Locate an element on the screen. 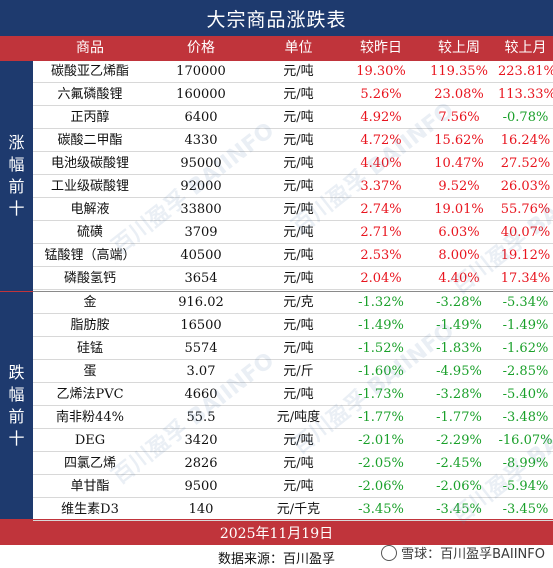 The image size is (553, 568). table-row: 硅锰 5574 元/吨 -1.52% -1.83% -1.62% is located at coordinates (293, 349).